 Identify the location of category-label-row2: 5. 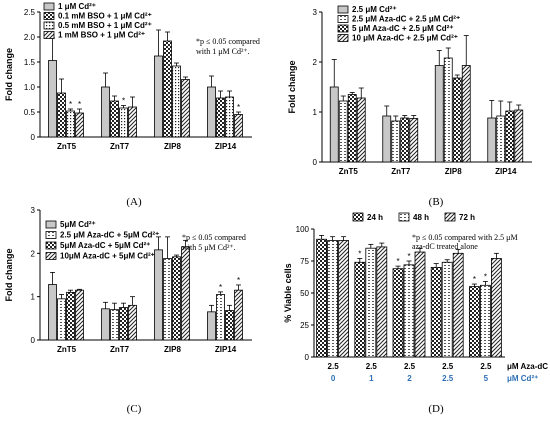
(486, 378).